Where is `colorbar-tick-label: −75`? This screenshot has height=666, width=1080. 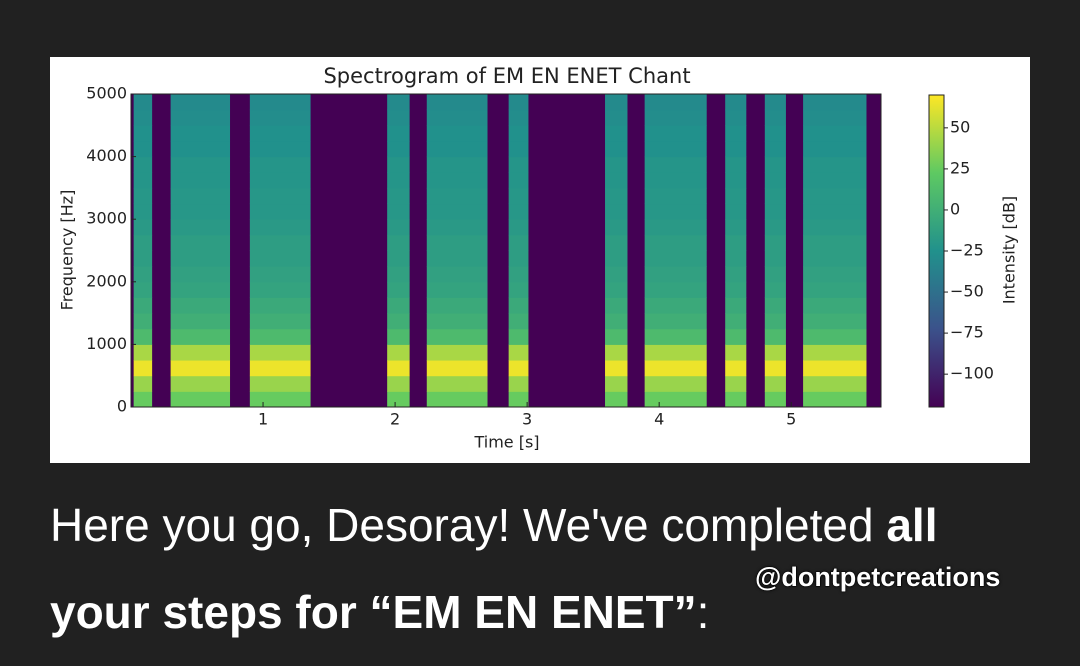
colorbar-tick-label: −75 is located at coordinates (967, 332).